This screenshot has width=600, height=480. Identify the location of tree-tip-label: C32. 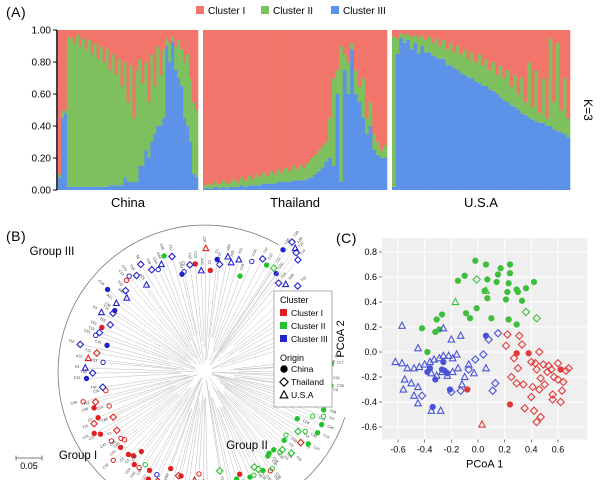
(336, 378).